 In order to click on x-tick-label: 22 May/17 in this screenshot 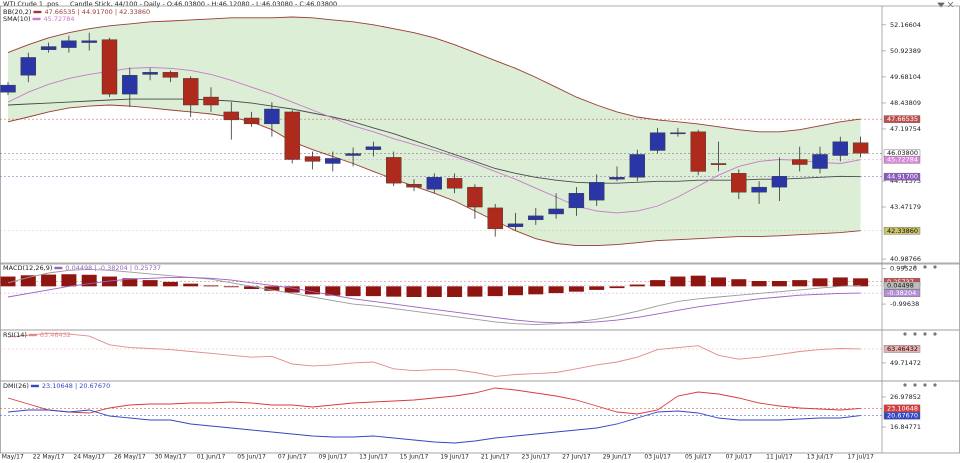, I will do `click(49, 457)`.